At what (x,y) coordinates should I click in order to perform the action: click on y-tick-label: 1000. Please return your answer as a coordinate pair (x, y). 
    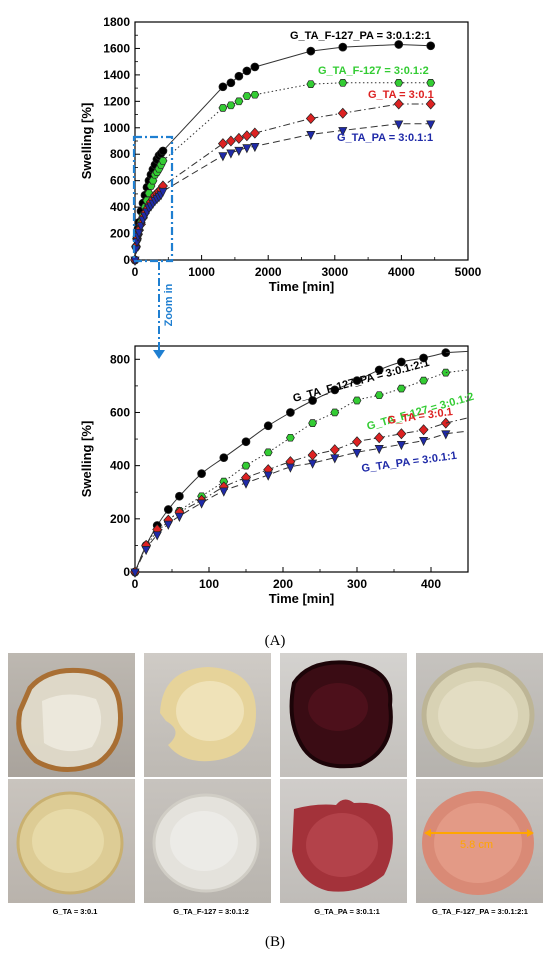
    Looking at the image, I should click on (116, 128).